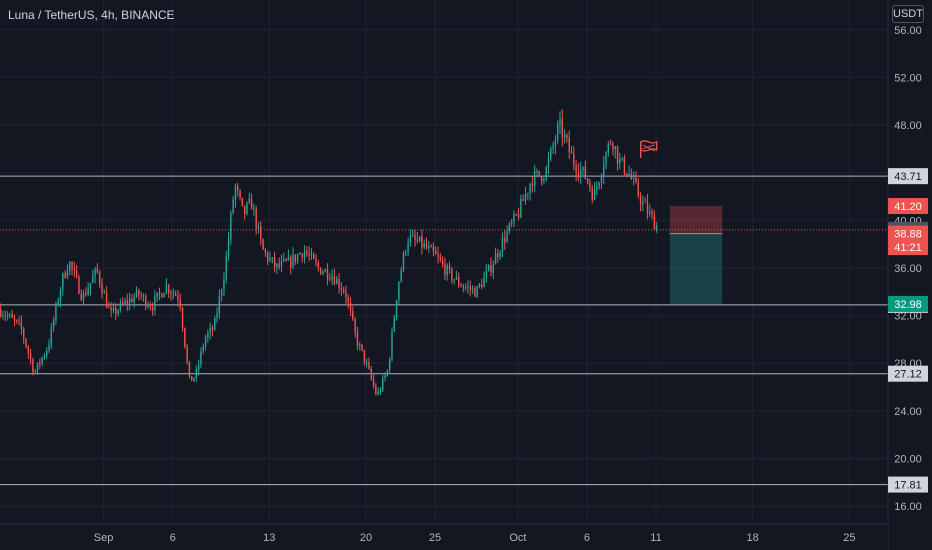 The image size is (932, 550). Describe the element at coordinates (648, 149) in the screenshot. I see `flag-icon` at that location.